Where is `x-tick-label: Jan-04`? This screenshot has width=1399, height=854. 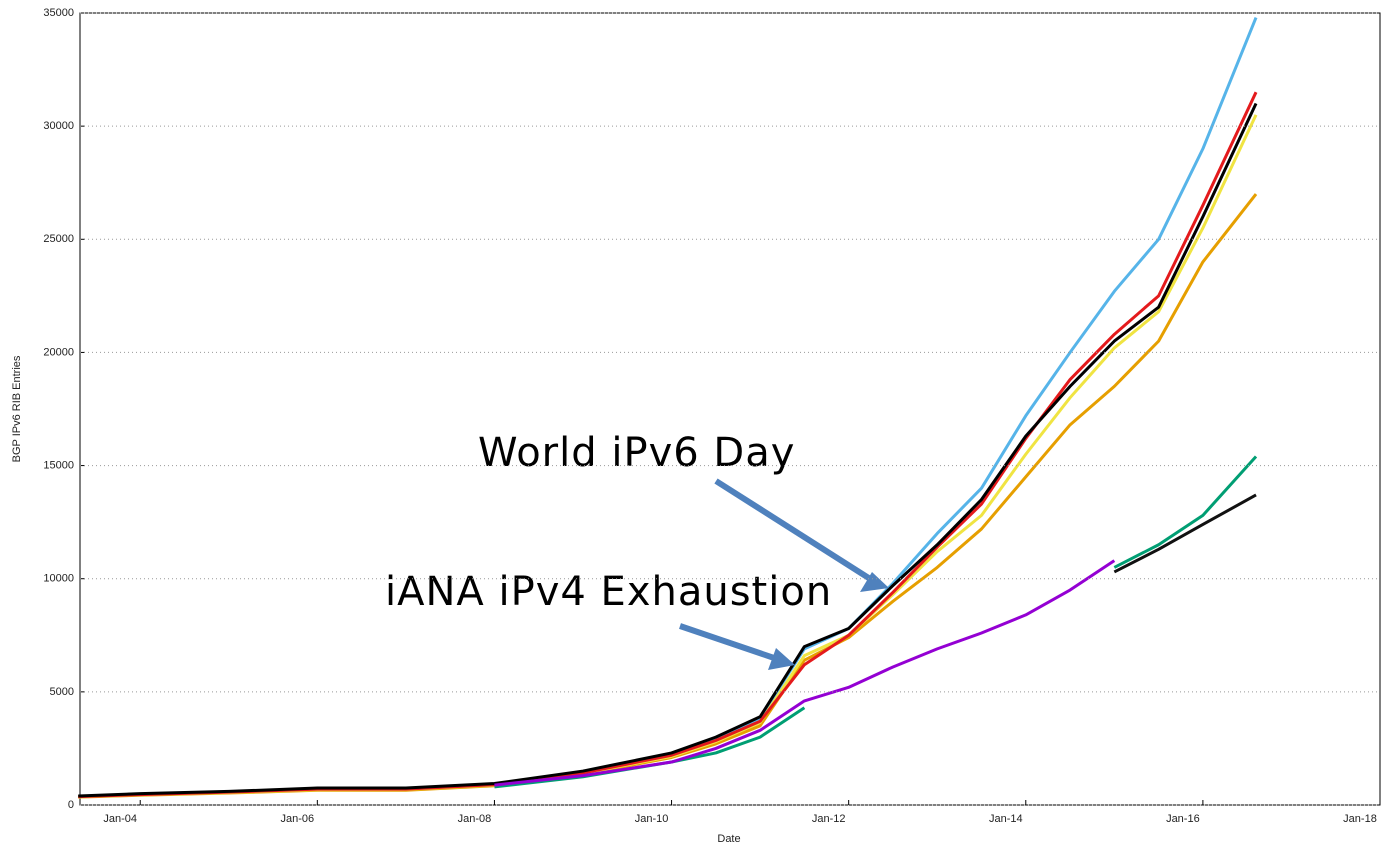
x-tick-label: Jan-04 is located at coordinates (120, 819).